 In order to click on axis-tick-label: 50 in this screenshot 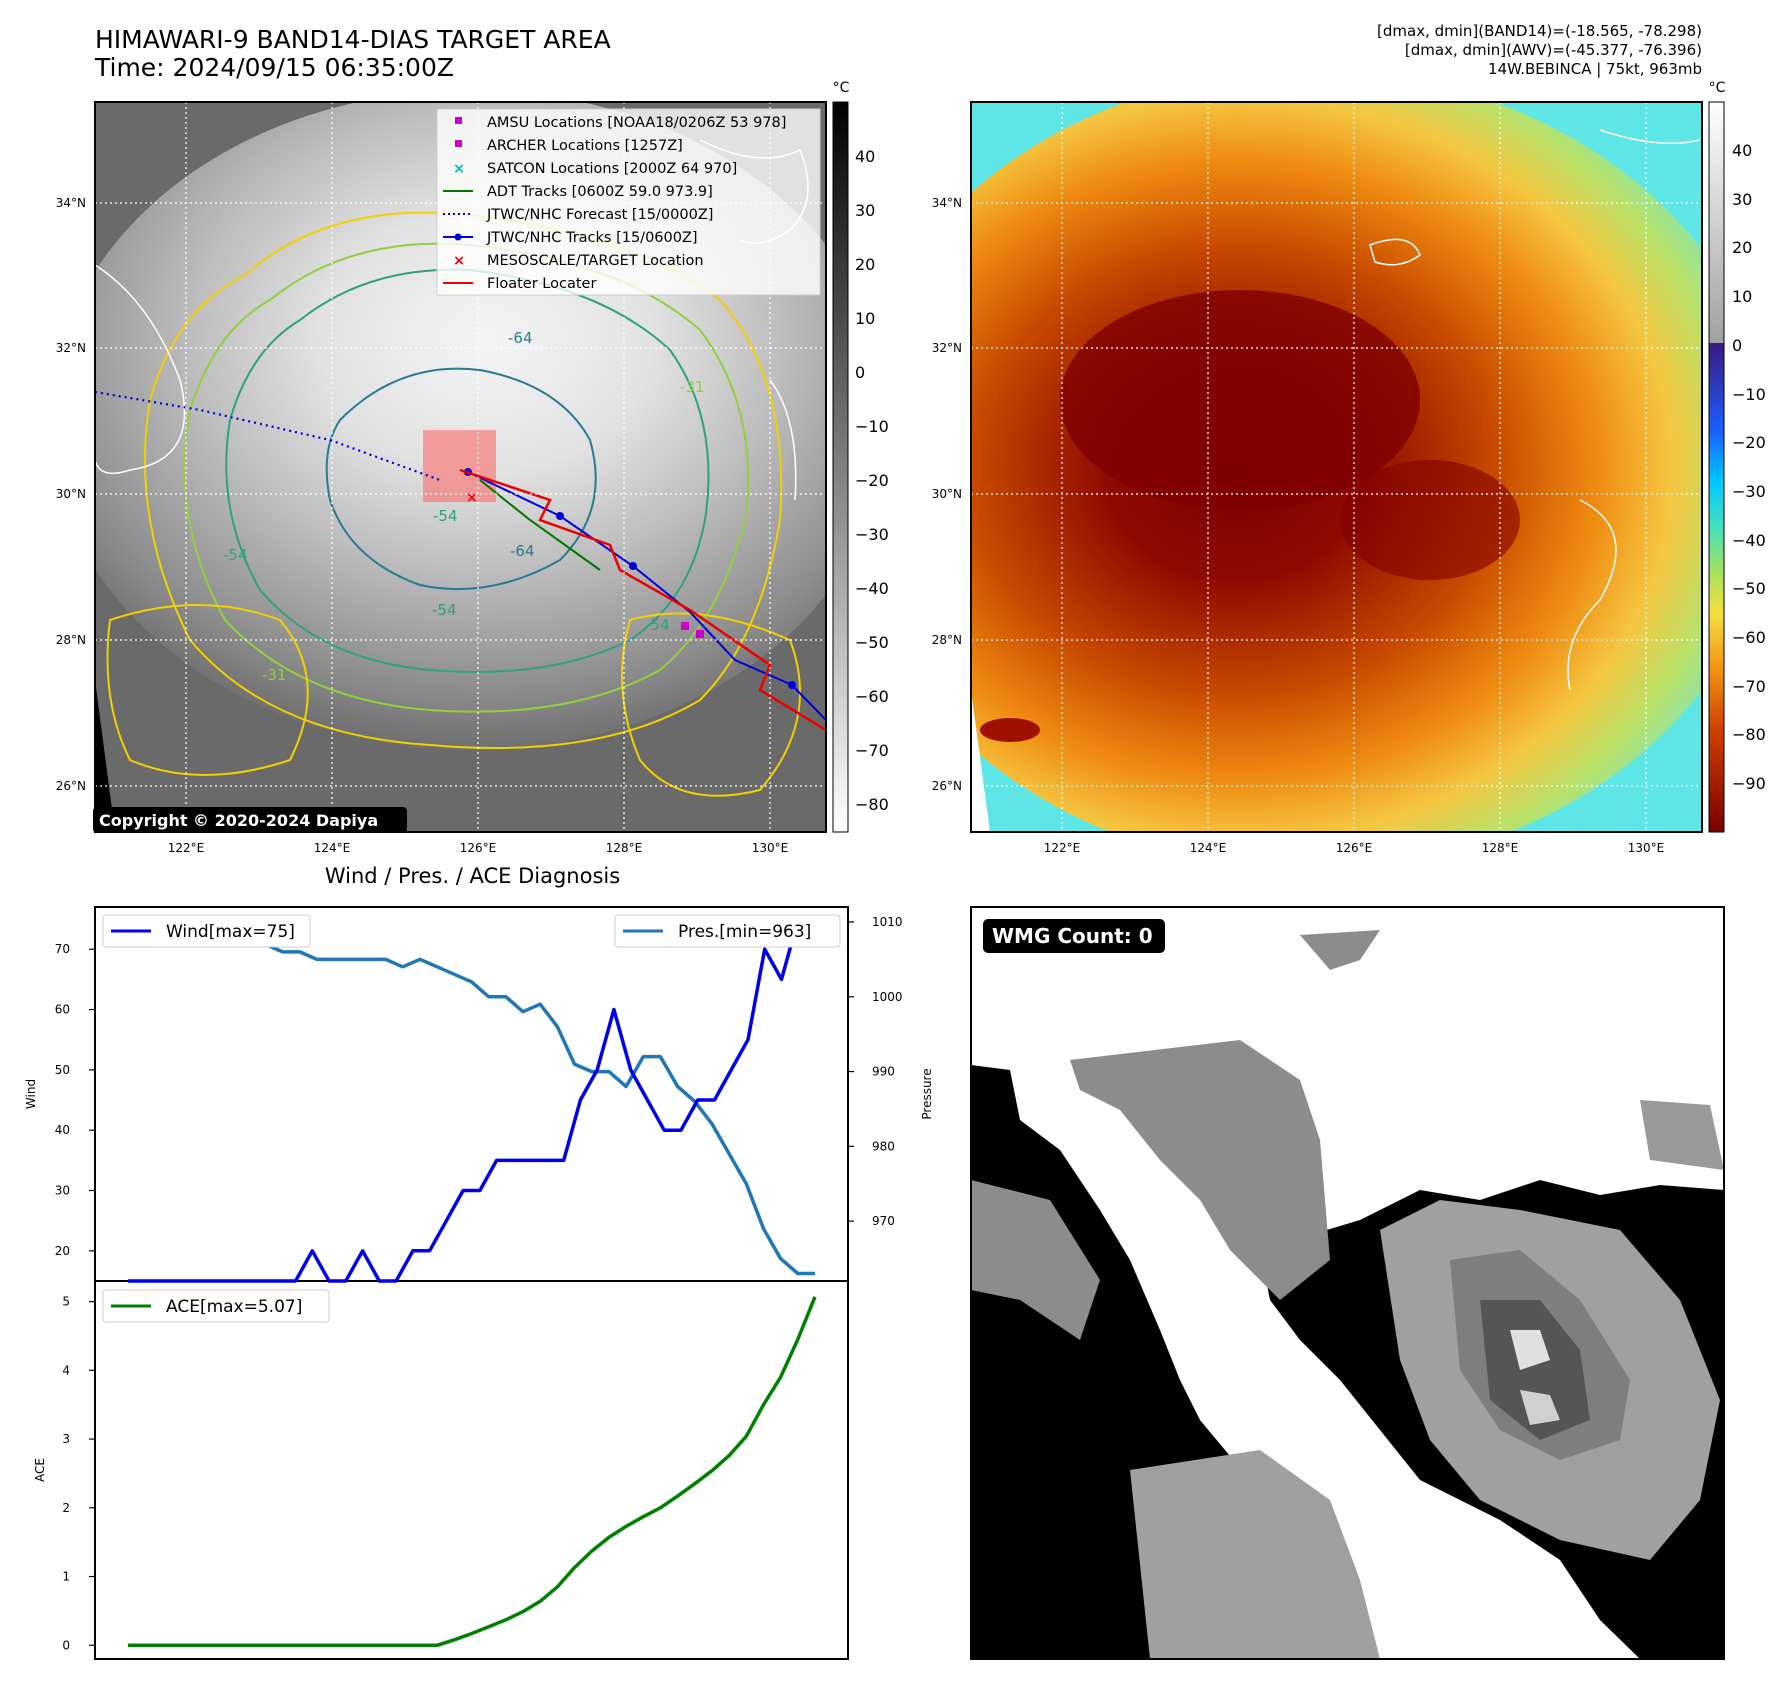, I will do `click(62, 1070)`.